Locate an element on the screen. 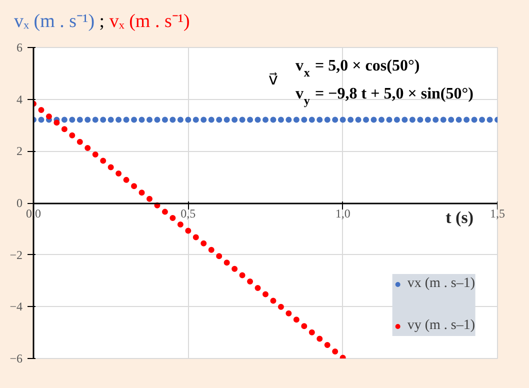  y-tick-label: 4 is located at coordinates (19, 99).